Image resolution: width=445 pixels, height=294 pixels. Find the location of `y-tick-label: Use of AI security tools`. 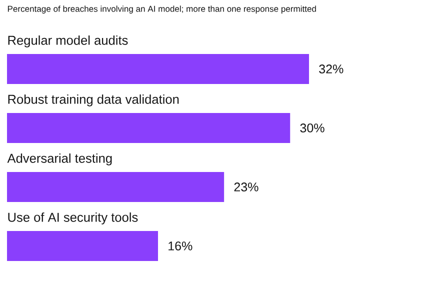

y-tick-label: Use of AI security tools is located at coordinates (73, 218).